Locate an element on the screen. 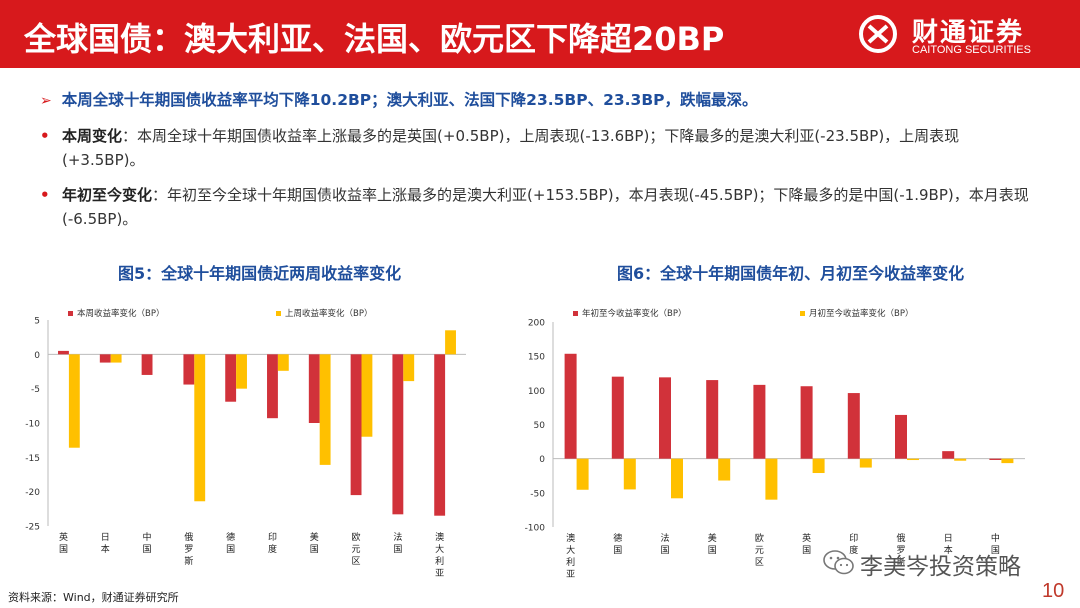 The image size is (1080, 608). category-label: 本 is located at coordinates (105, 549).